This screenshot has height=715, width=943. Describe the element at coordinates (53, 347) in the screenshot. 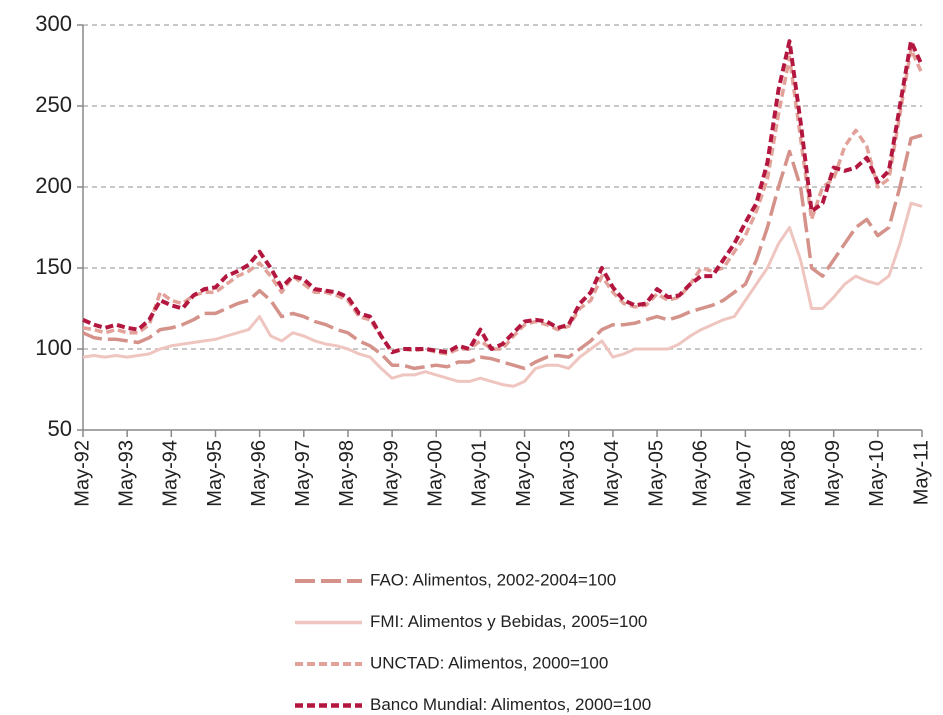

I see `y-tick-label: 100` at that location.